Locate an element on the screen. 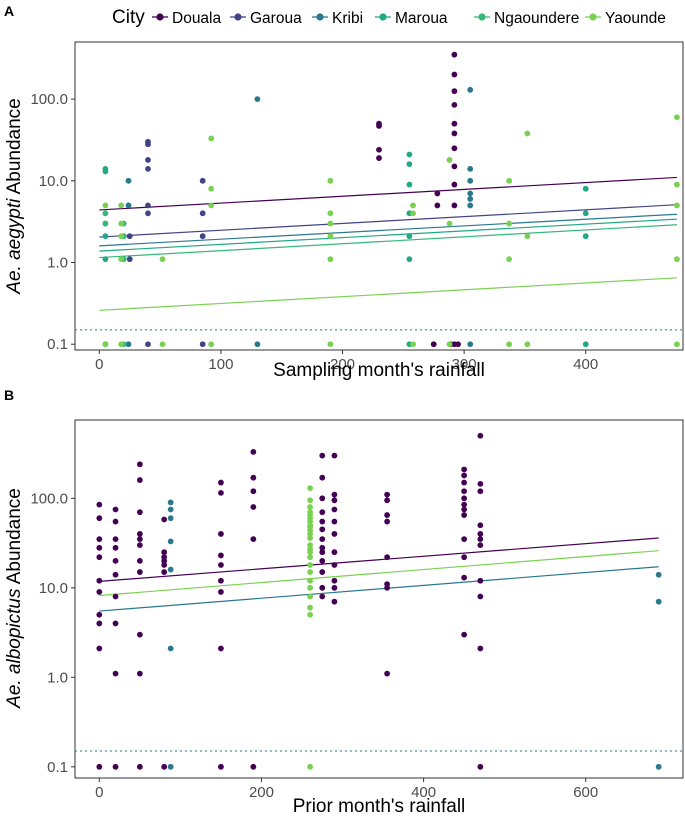 The image size is (685, 820). panel-b-x-tick-label: 200 is located at coordinates (261, 792).